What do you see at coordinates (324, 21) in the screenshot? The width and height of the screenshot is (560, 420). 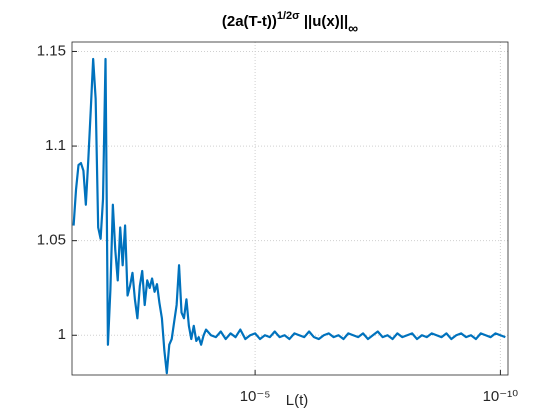 I see `title-part: ||u(x)||` at bounding box center [324, 21].